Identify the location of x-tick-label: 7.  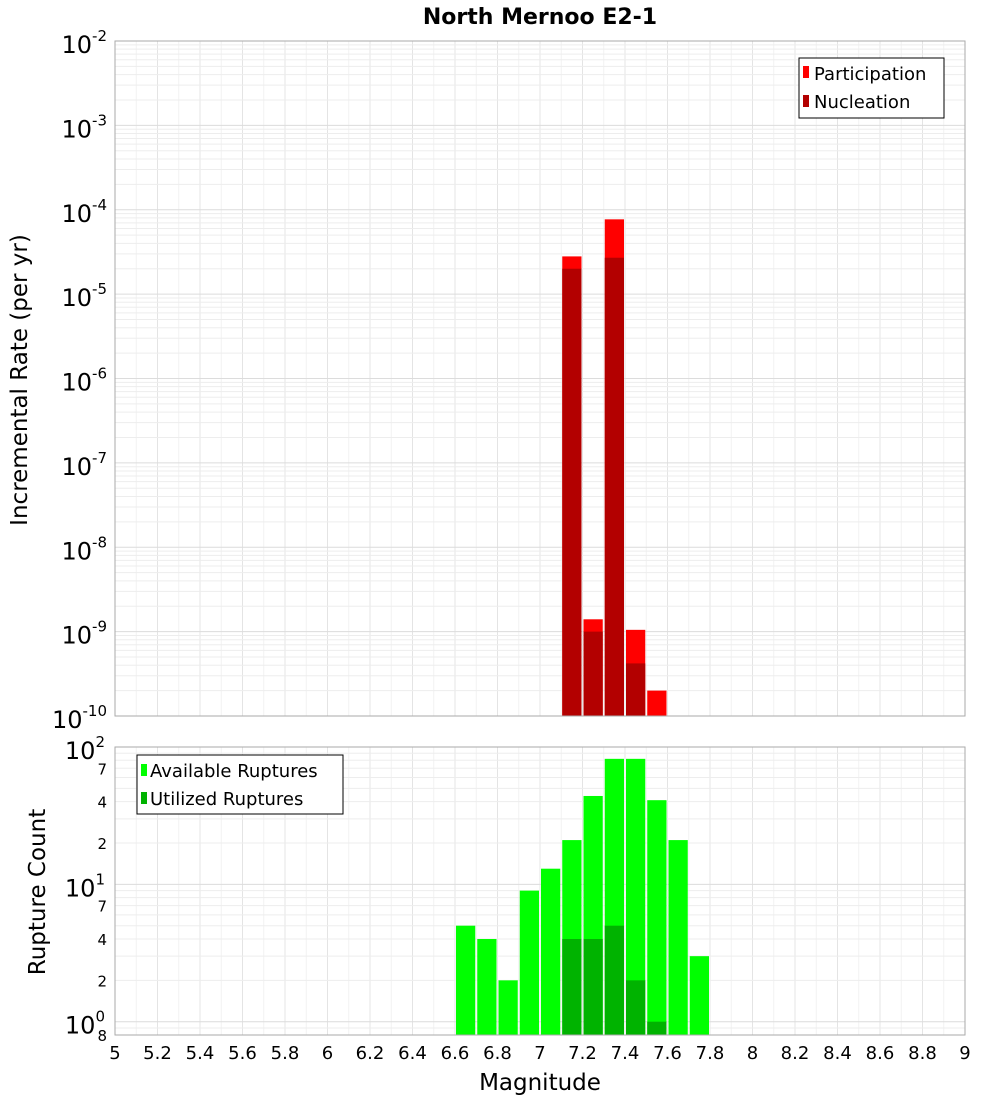
(539, 1053).